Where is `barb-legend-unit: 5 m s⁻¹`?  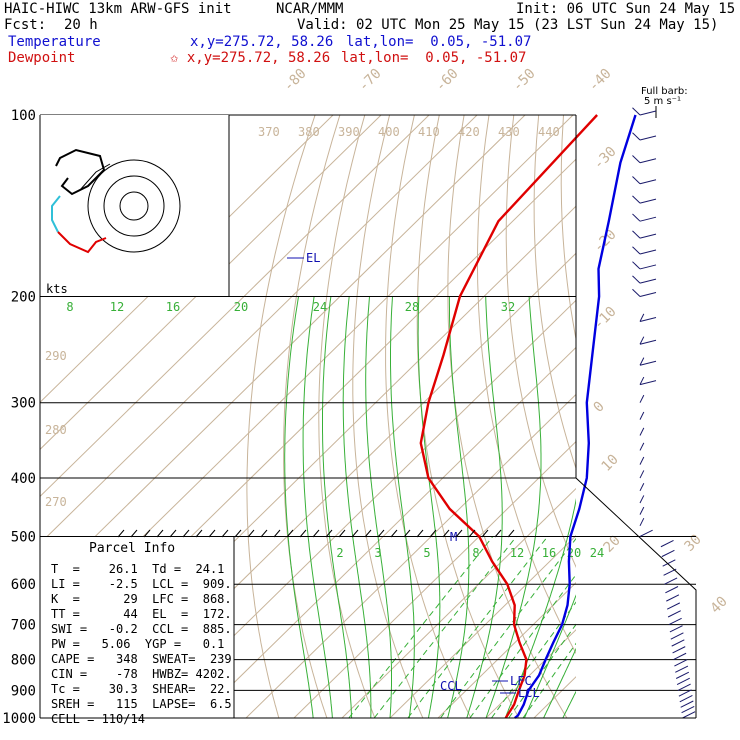 barb-legend-unit: 5 m s⁻¹ is located at coordinates (662, 101).